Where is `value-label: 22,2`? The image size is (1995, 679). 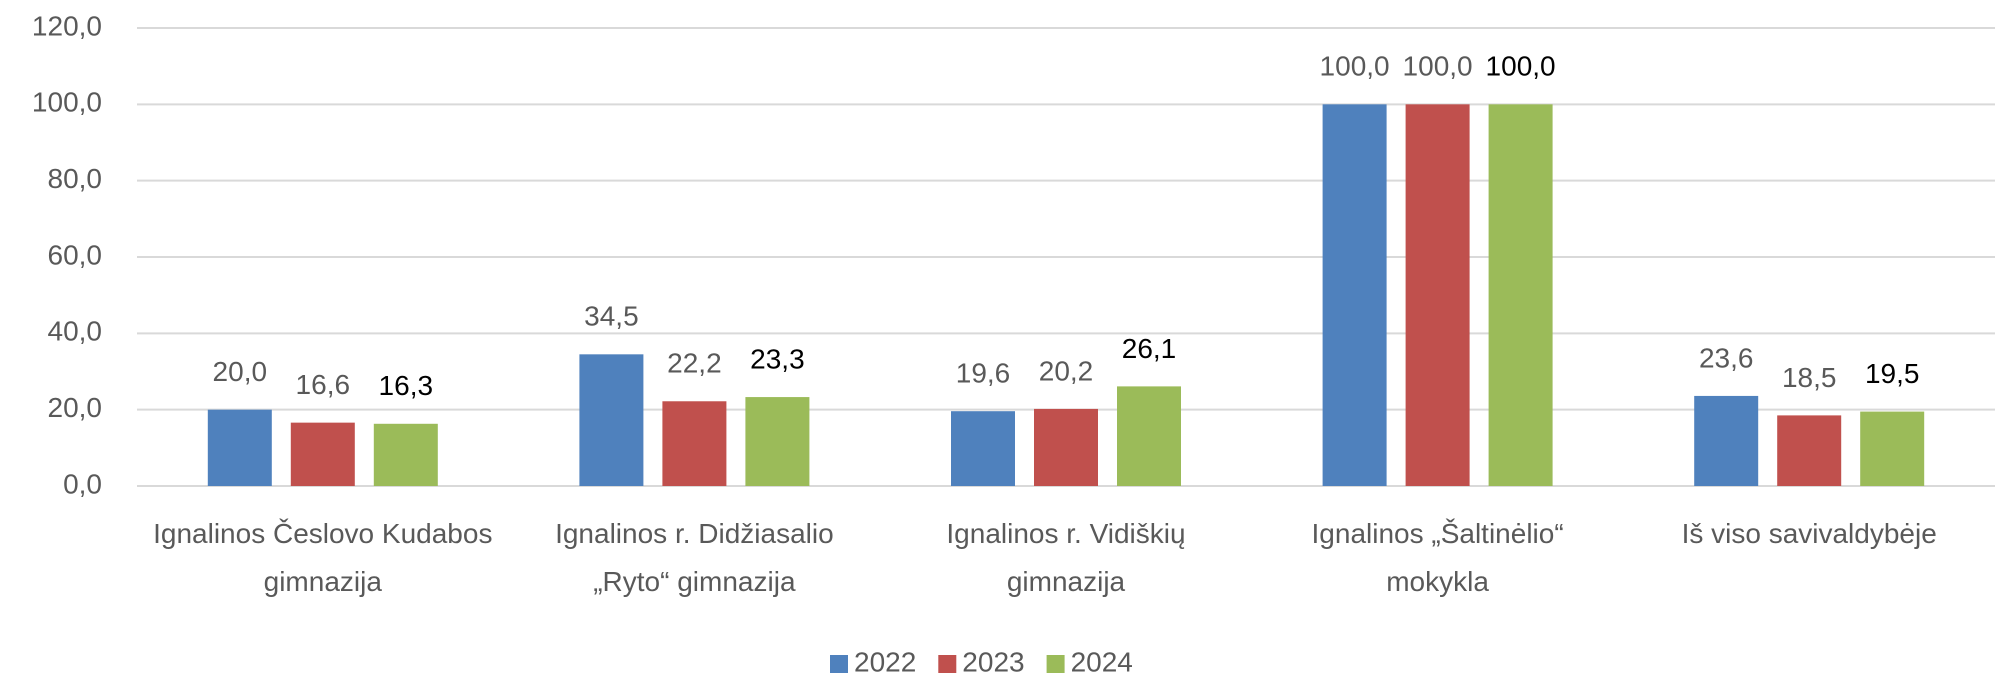
value-label: 22,2 is located at coordinates (694, 363).